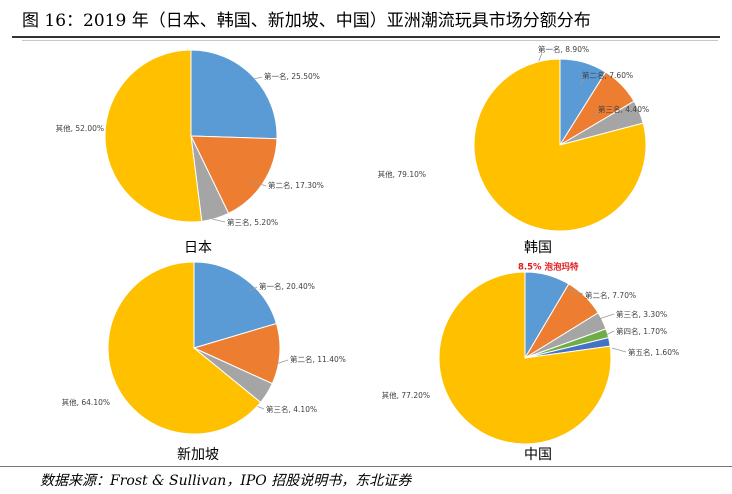 The height and width of the screenshot is (494, 732). I want to click on slice-data-label: 其他, 52.00%, so click(80, 128).